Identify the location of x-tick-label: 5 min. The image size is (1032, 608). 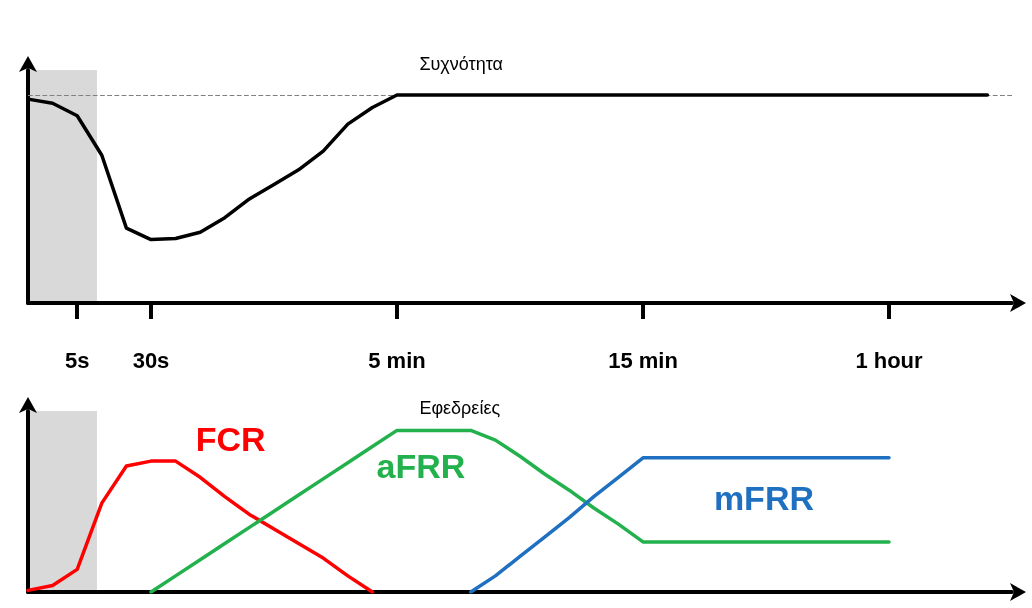
(397, 360).